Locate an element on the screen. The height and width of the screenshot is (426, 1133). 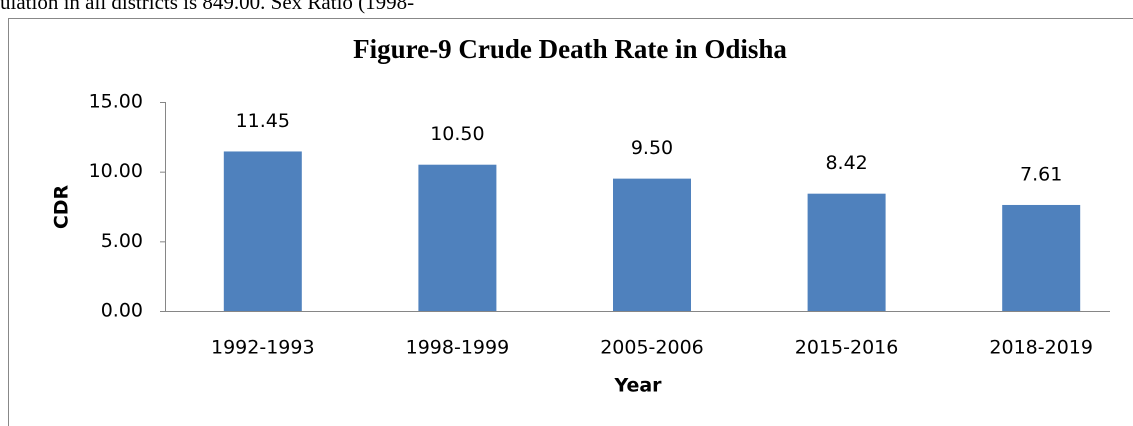
y-tick-label: 0.00 is located at coordinates (122, 311).